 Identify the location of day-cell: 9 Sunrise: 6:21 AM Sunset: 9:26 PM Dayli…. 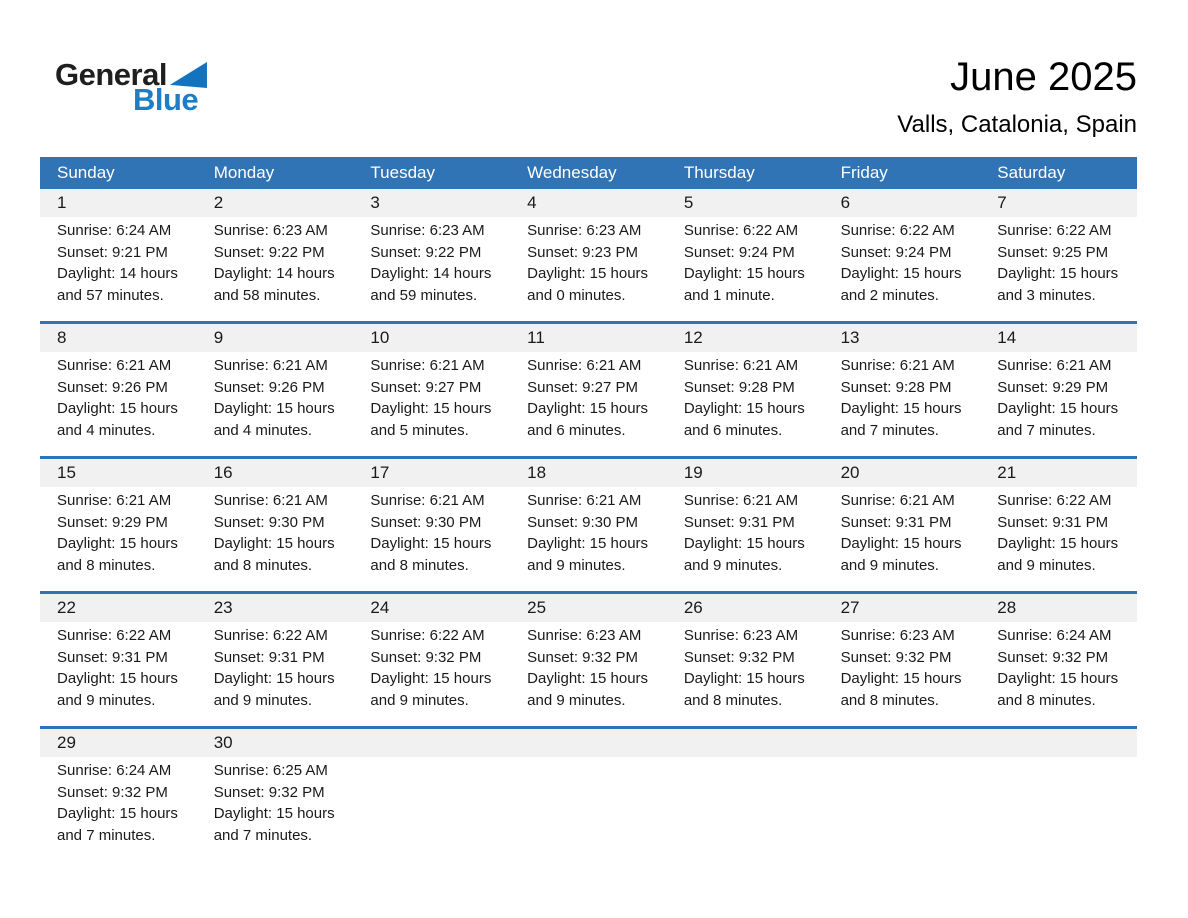
(275, 383).